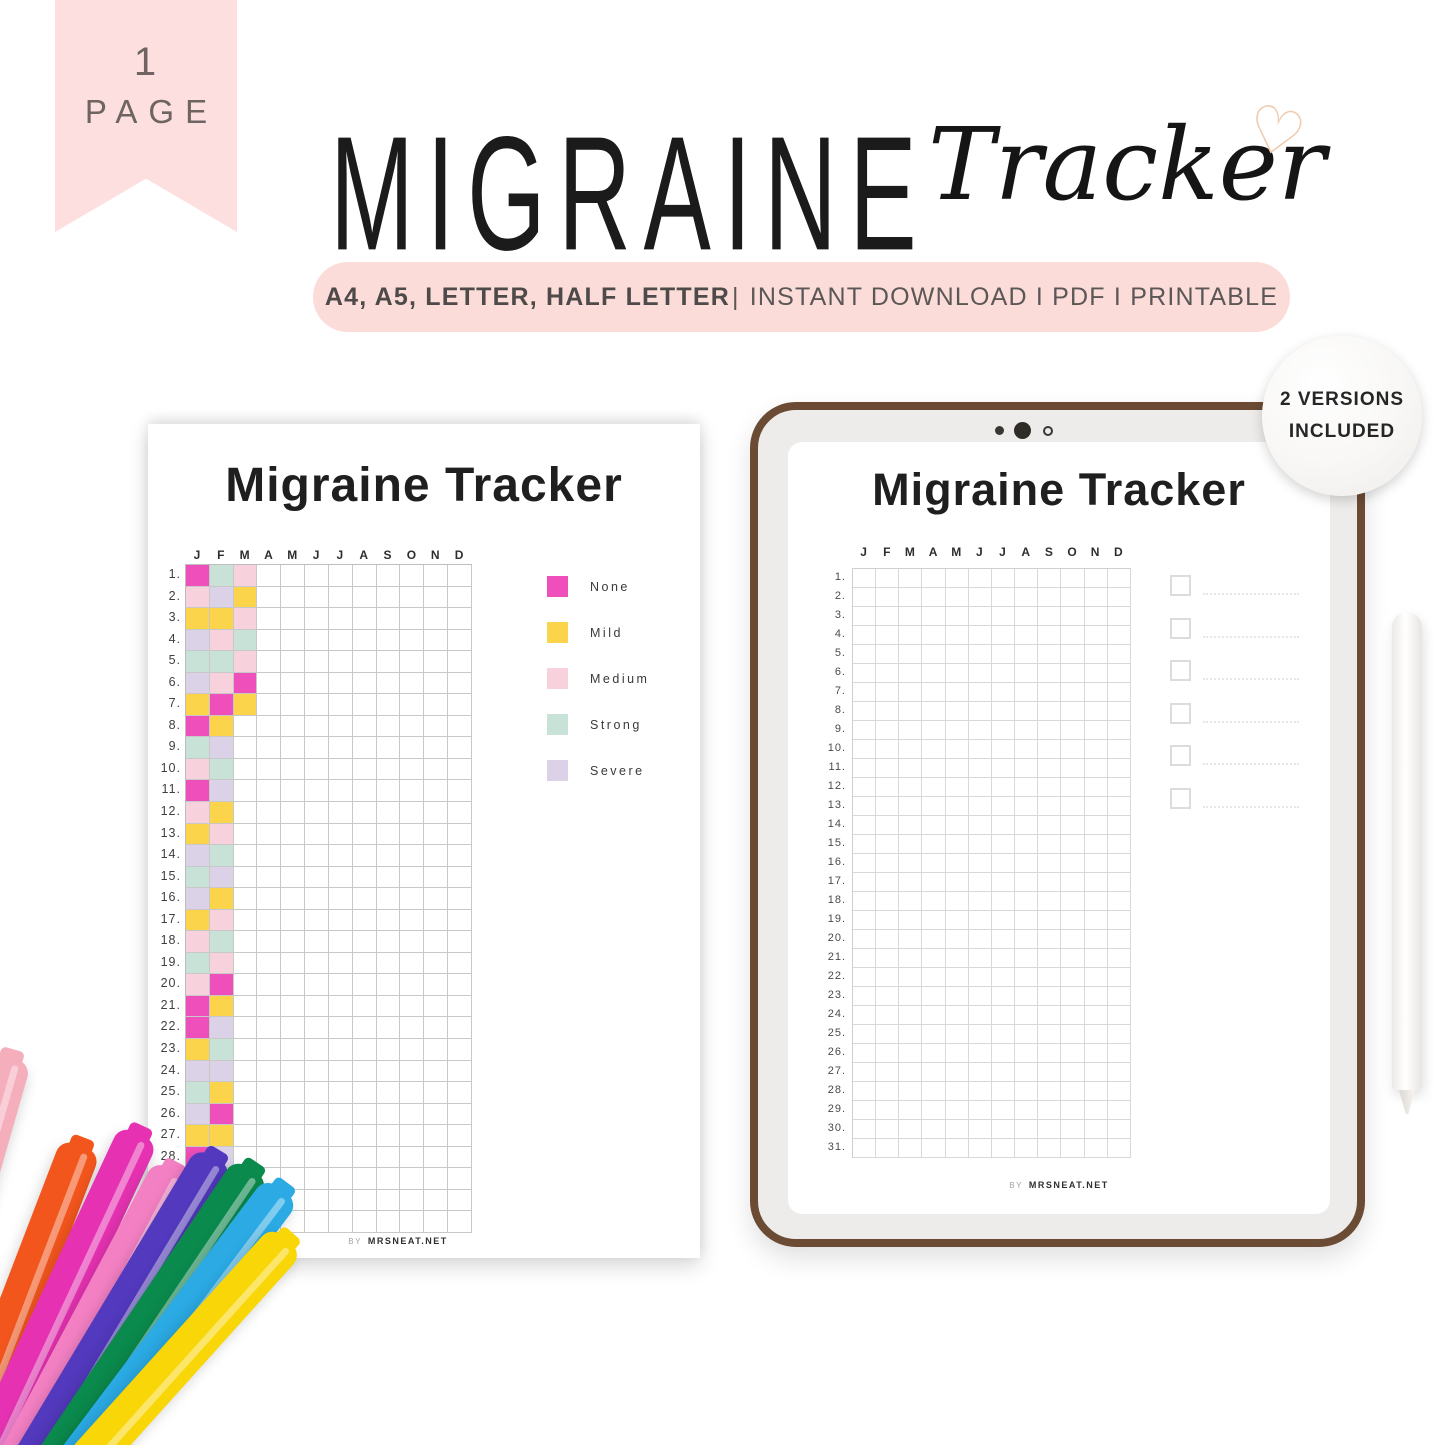 This screenshot has width=1445, height=1445. Describe the element at coordinates (355, 1241) in the screenshot. I see `footer-by-label: BY` at that location.